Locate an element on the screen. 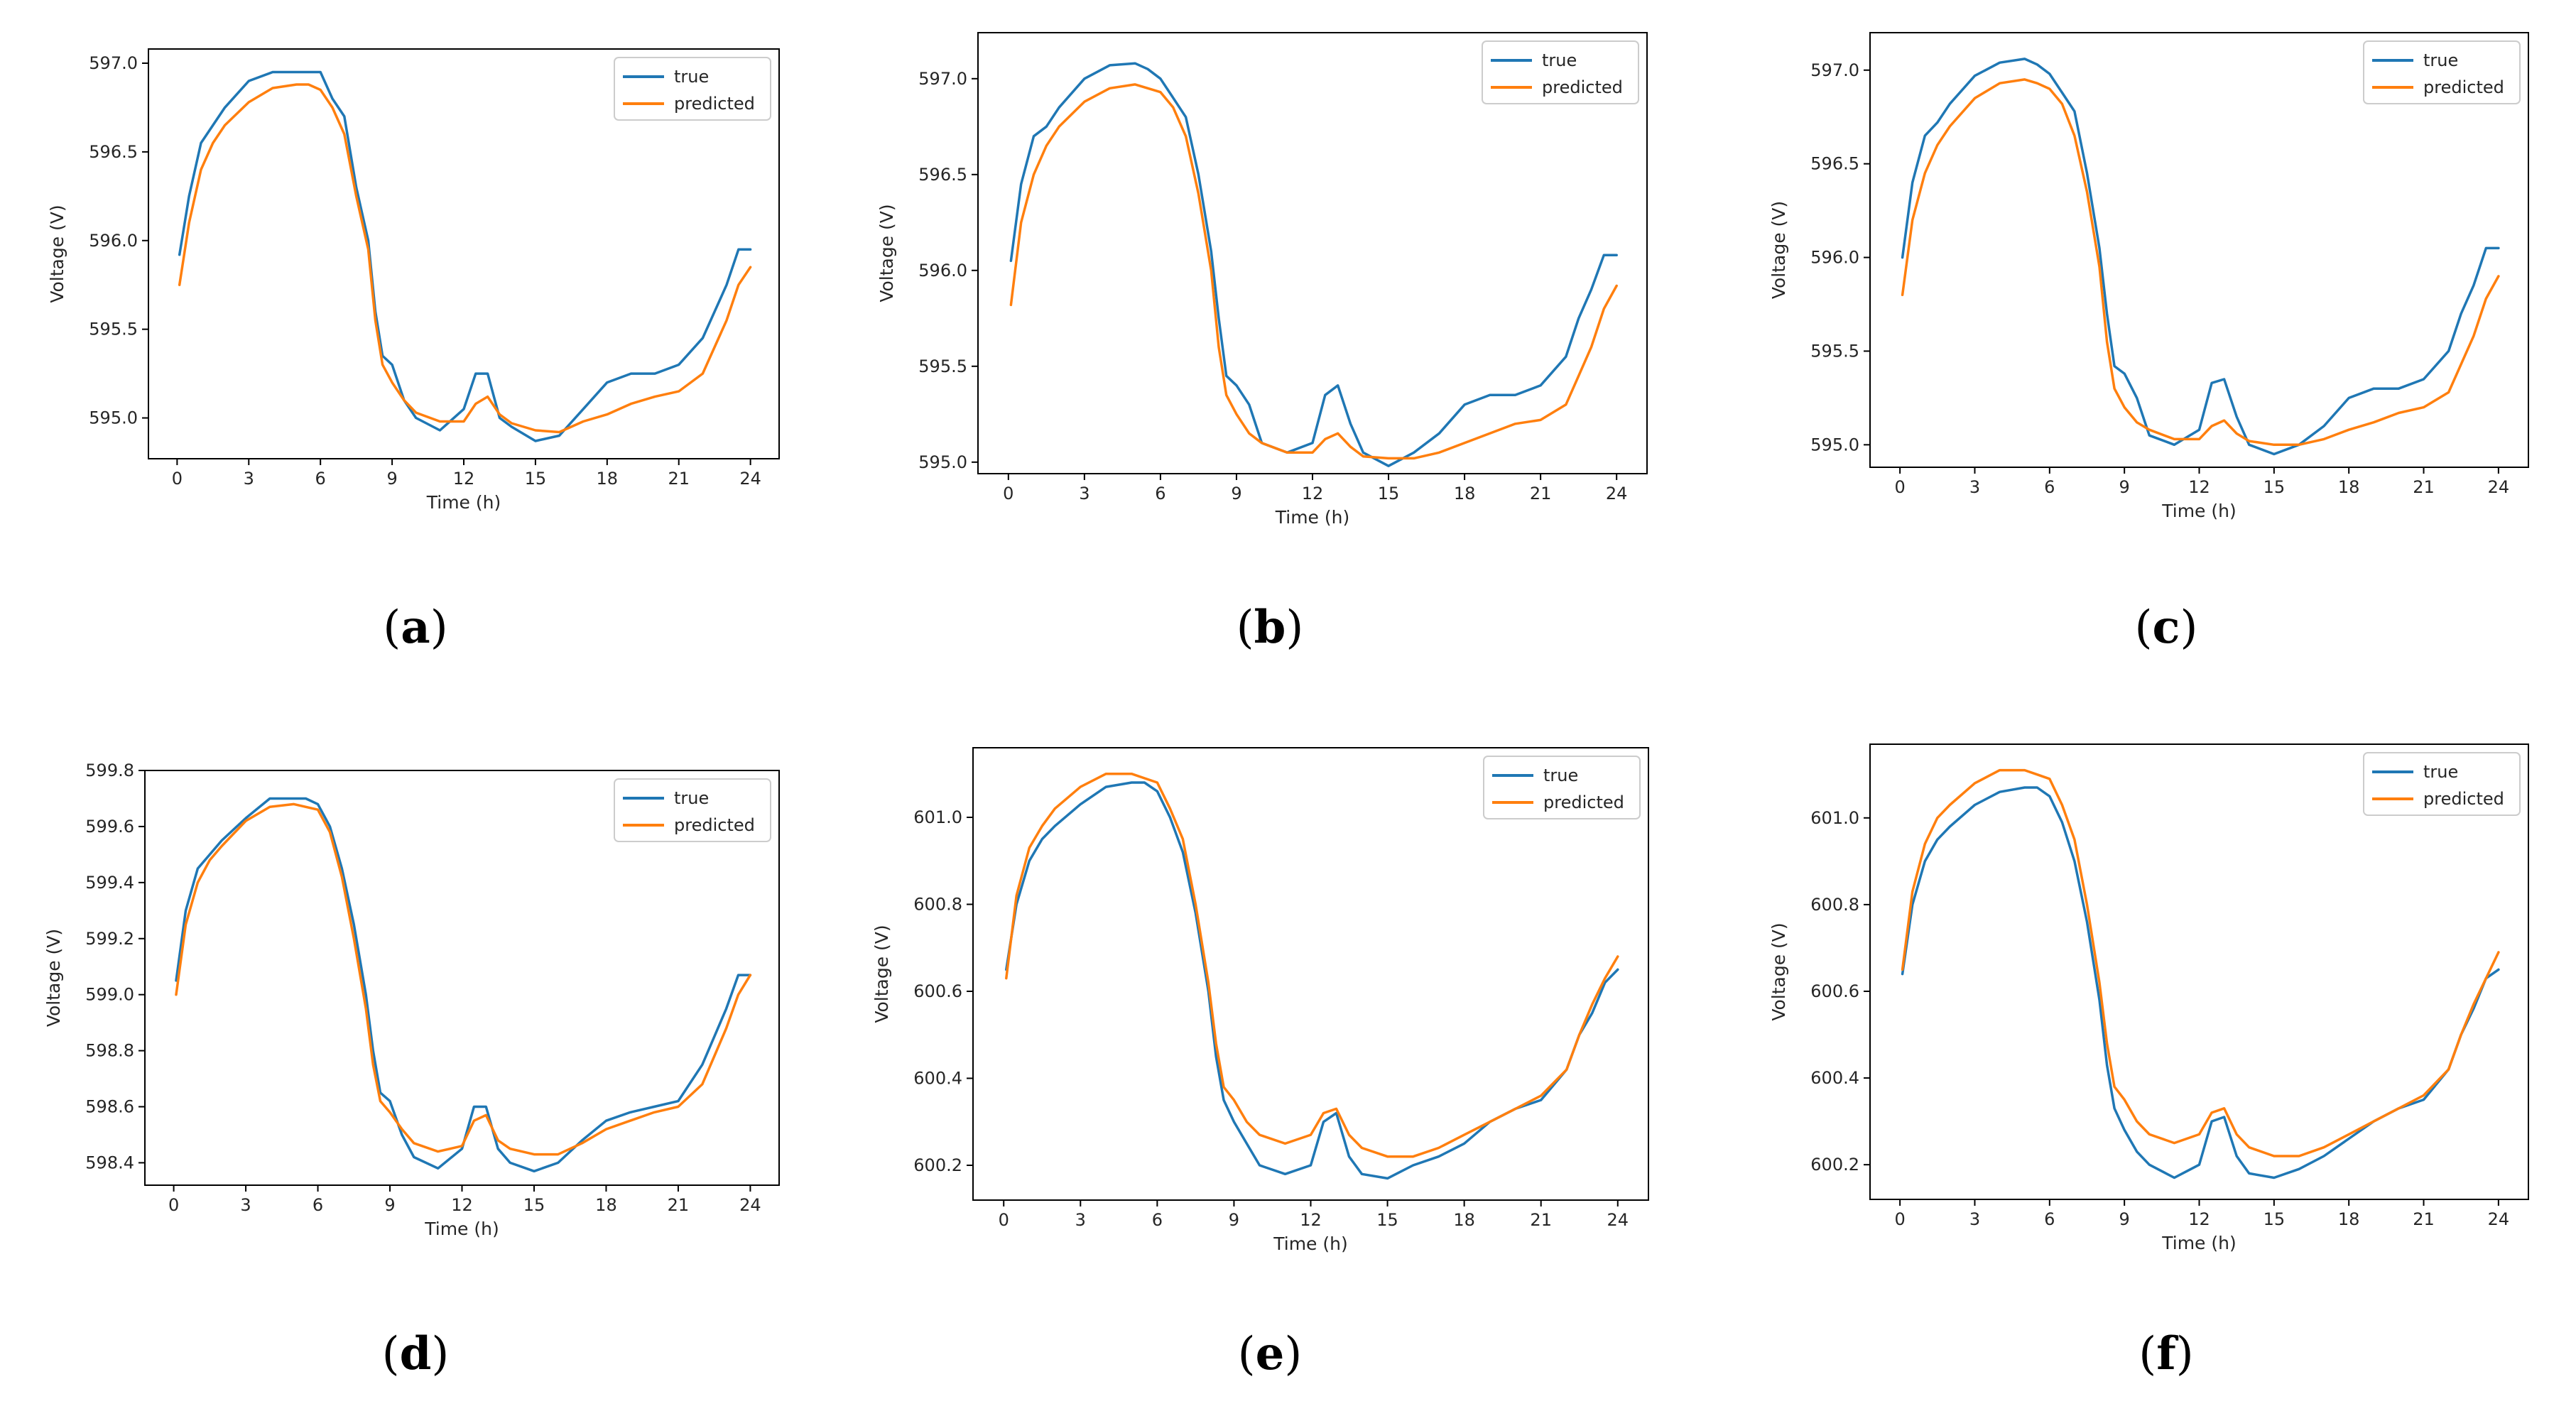 Image resolution: width=2576 pixels, height=1411 pixels. caption-letter: c is located at coordinates (2166, 627).